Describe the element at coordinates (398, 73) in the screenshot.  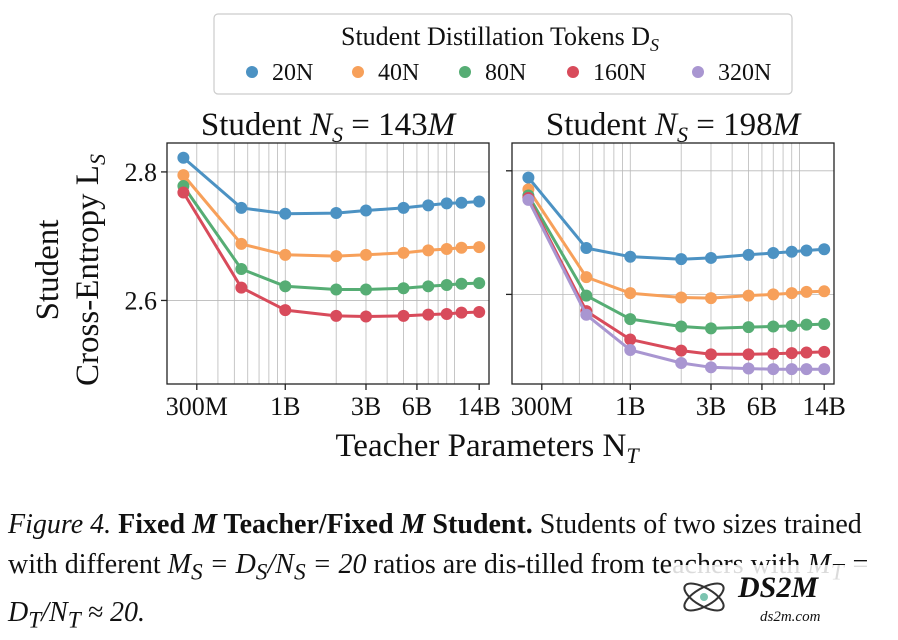
I see `legend-label-40N: 40N` at that location.